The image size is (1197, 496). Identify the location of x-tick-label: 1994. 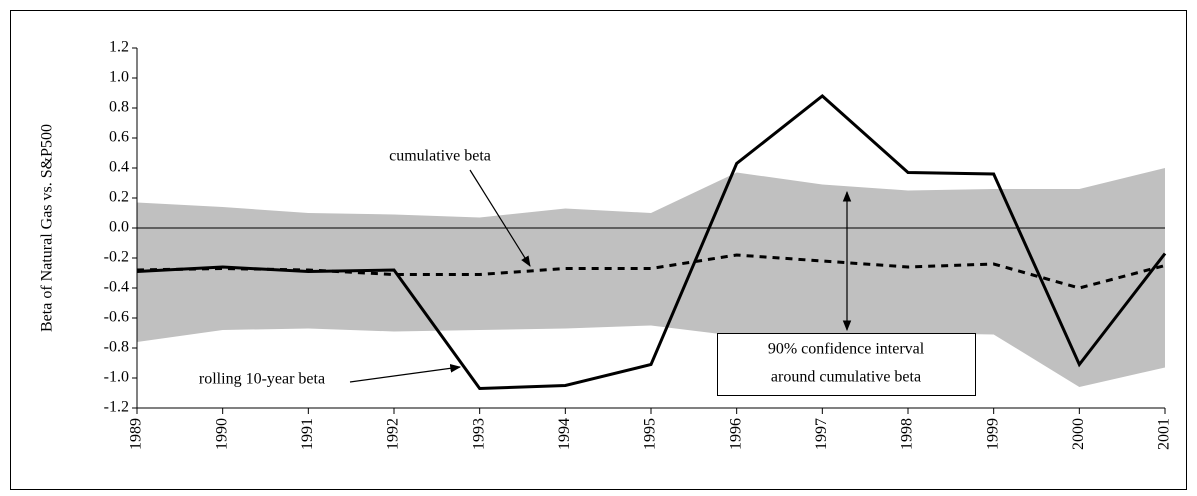
(564, 434).